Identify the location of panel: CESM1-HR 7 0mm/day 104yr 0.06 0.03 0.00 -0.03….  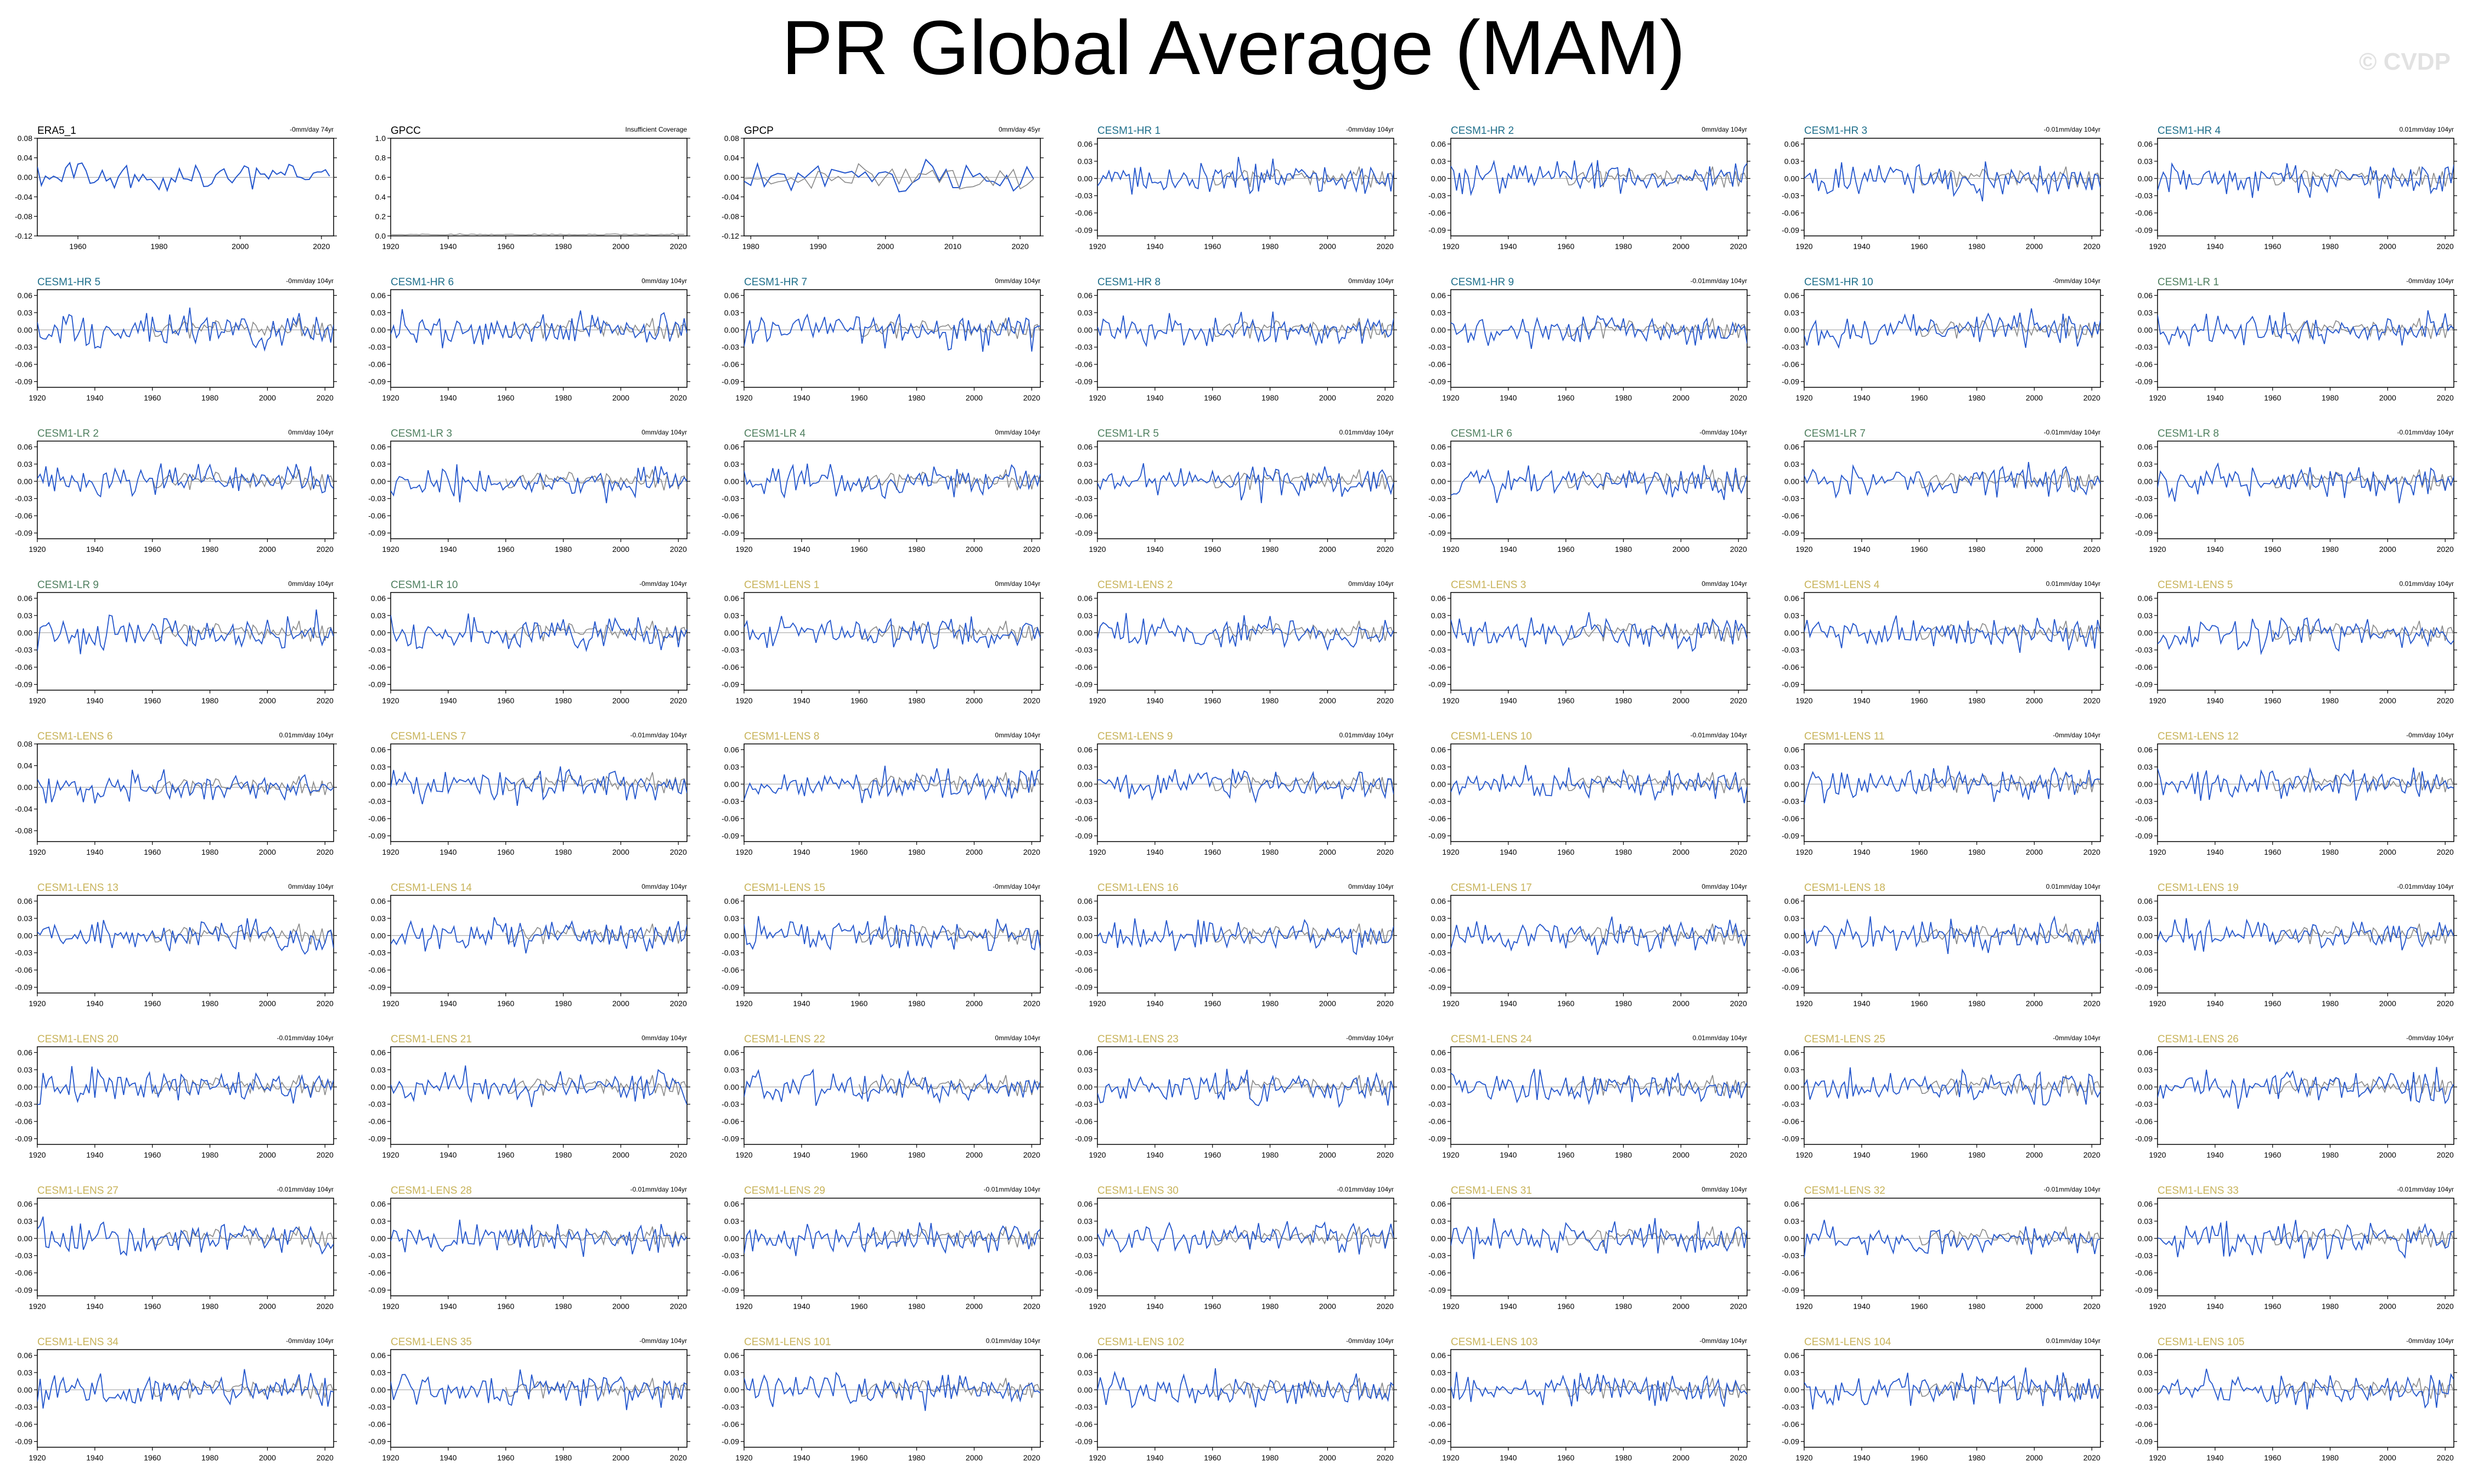
(883, 339).